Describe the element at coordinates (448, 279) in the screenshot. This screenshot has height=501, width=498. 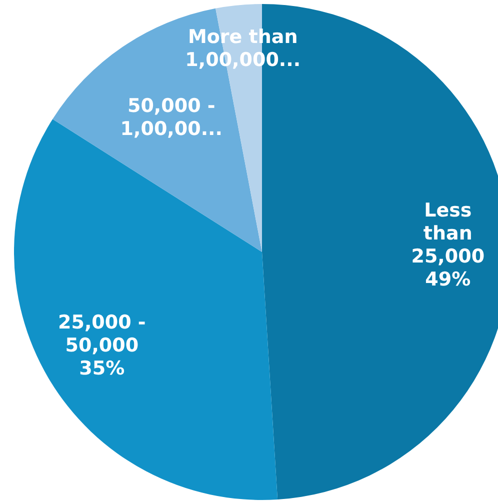
I see `data-label: 49%` at that location.